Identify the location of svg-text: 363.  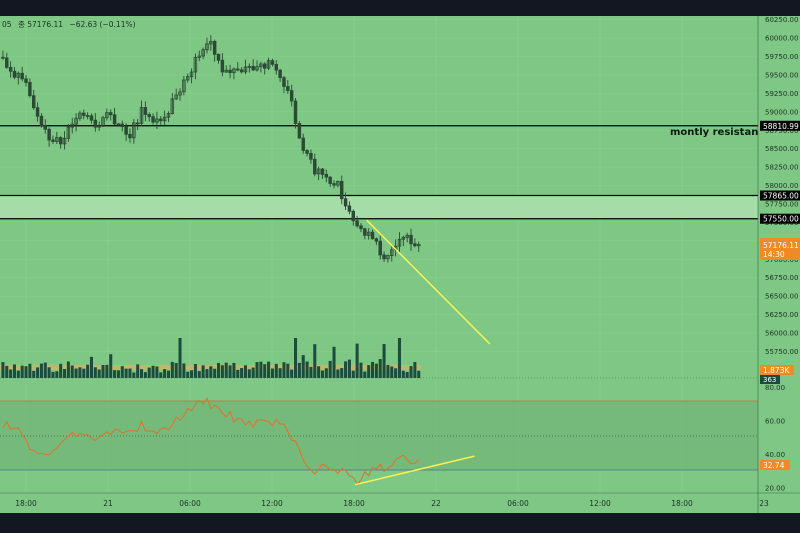
(769, 380).